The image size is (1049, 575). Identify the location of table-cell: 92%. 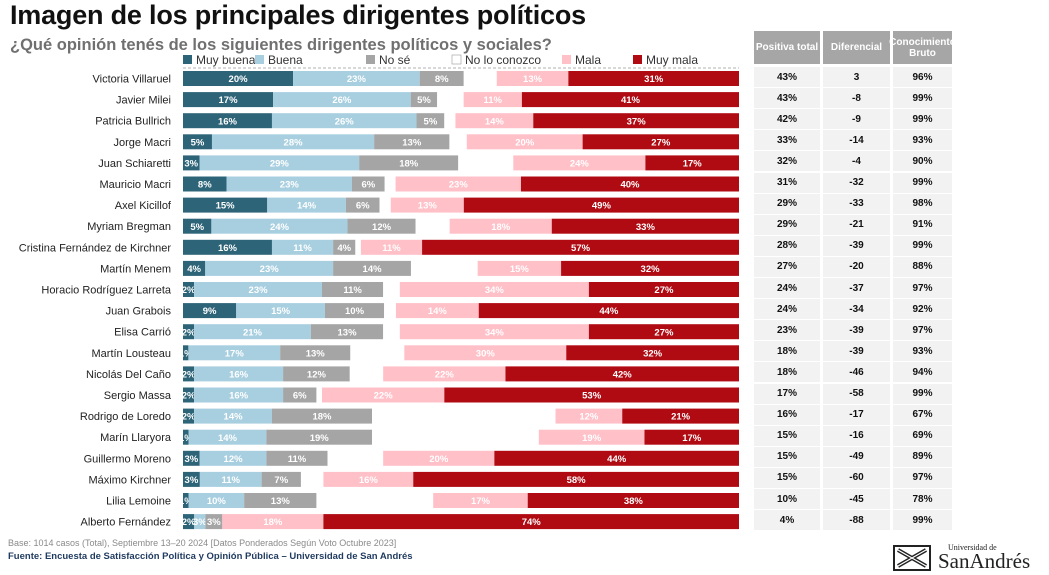
(922, 309).